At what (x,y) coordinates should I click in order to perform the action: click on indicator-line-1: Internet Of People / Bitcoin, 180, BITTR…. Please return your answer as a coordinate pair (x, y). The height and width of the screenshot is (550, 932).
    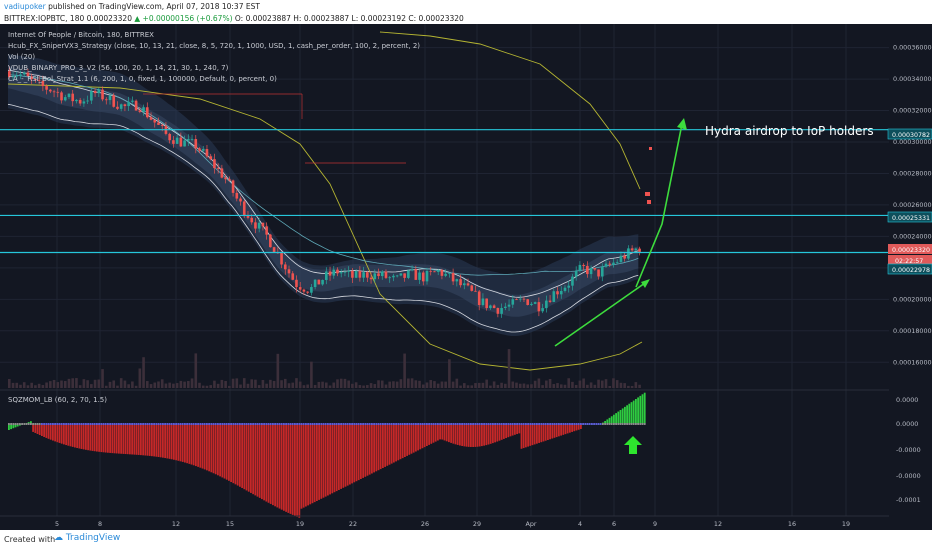
    Looking at the image, I should click on (81, 35).